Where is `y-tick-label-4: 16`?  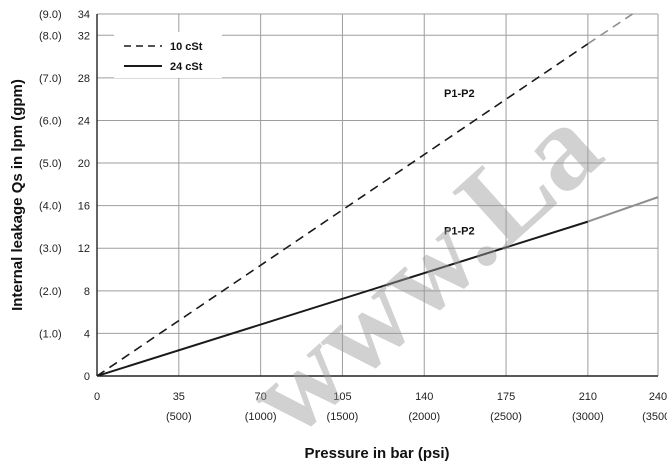 y-tick-label-4: 16 is located at coordinates (84, 207).